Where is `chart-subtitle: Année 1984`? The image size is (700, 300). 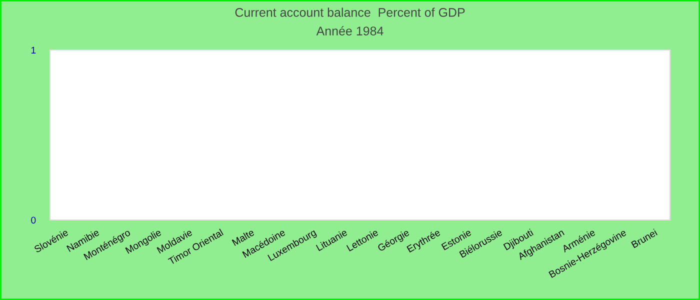
chart-subtitle: Année 1984 is located at coordinates (350, 31).